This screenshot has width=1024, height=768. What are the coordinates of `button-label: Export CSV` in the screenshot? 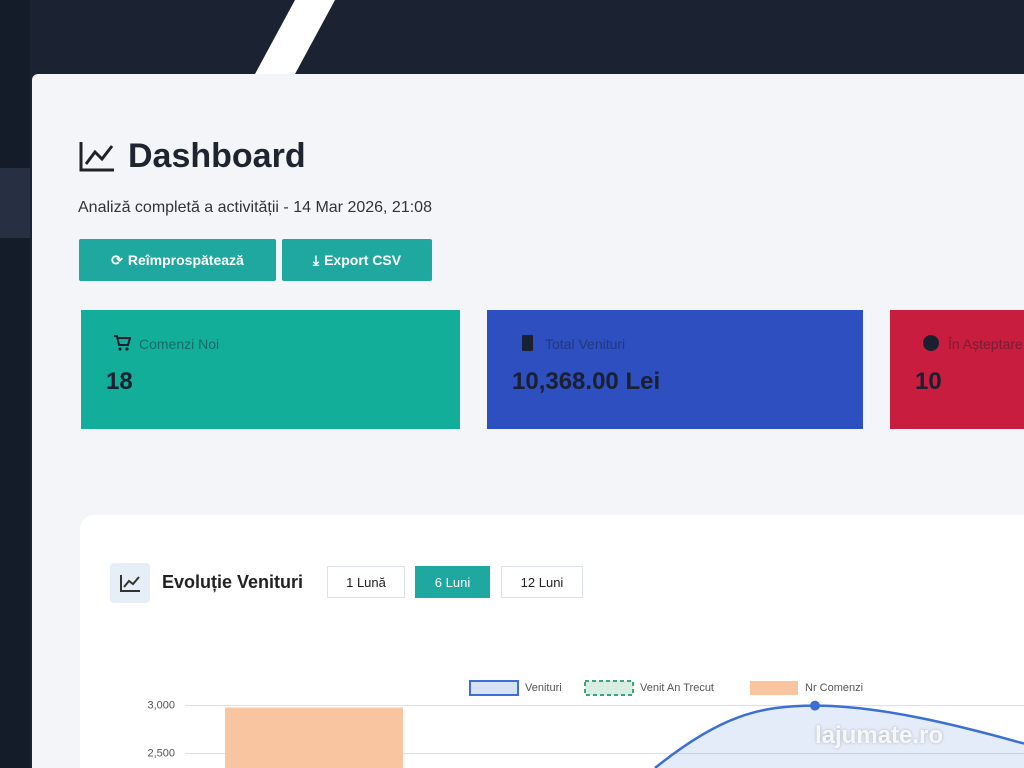 It's located at (363, 260).